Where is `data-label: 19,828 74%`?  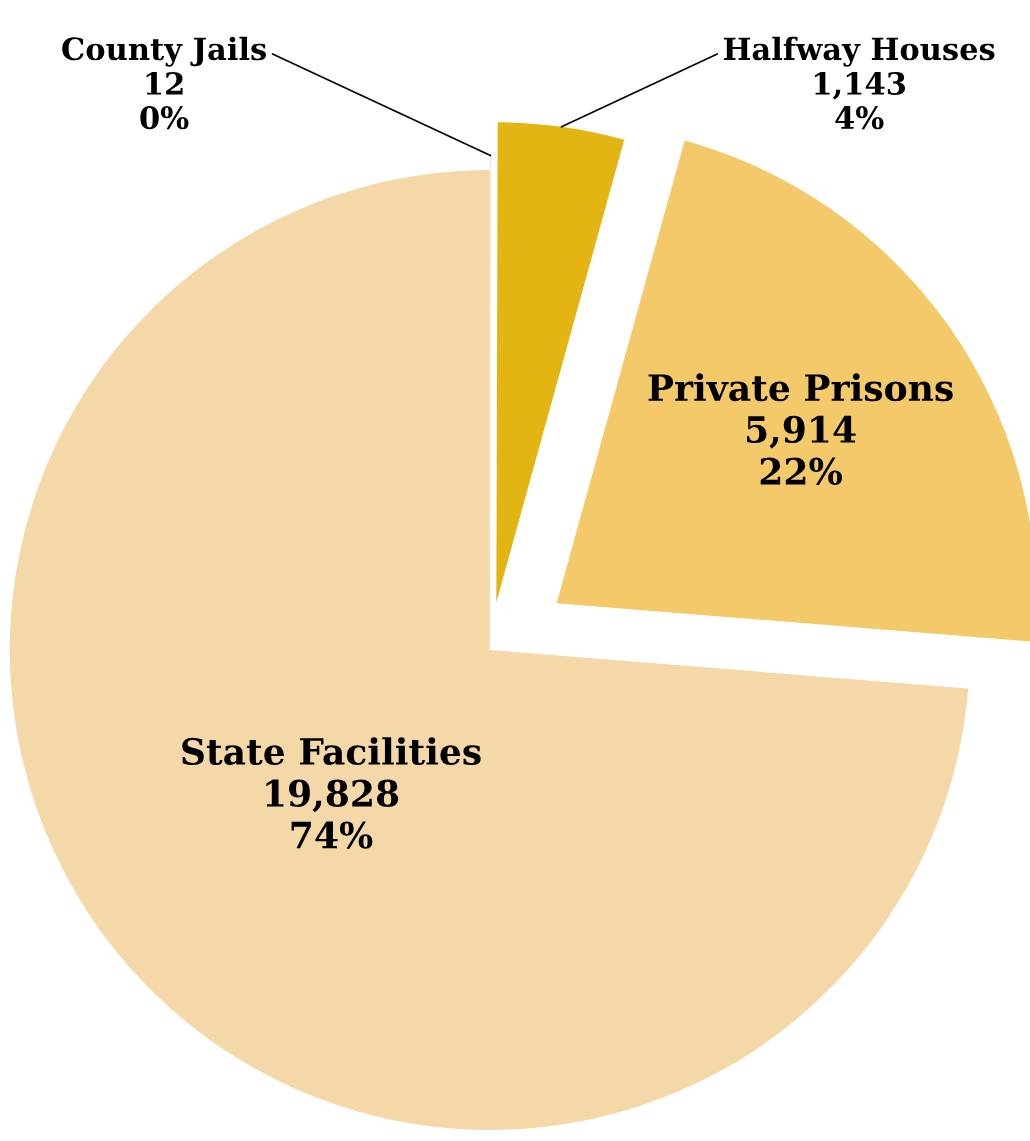 data-label: 19,828 74% is located at coordinates (332, 814).